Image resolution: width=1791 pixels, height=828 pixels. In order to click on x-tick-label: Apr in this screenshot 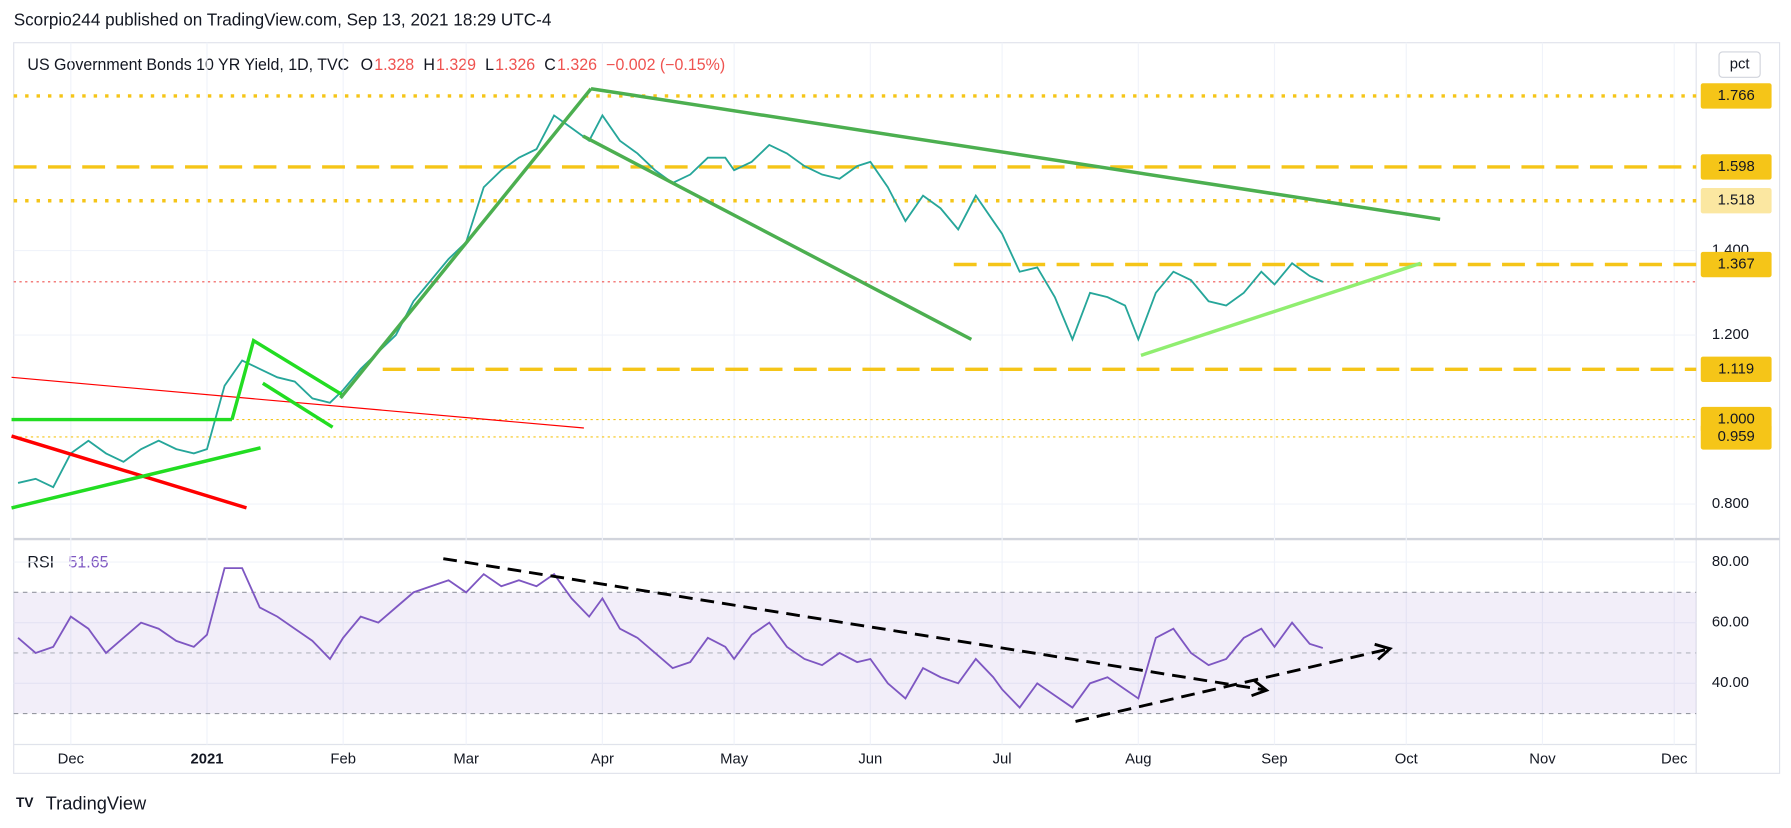, I will do `click(602, 758)`.